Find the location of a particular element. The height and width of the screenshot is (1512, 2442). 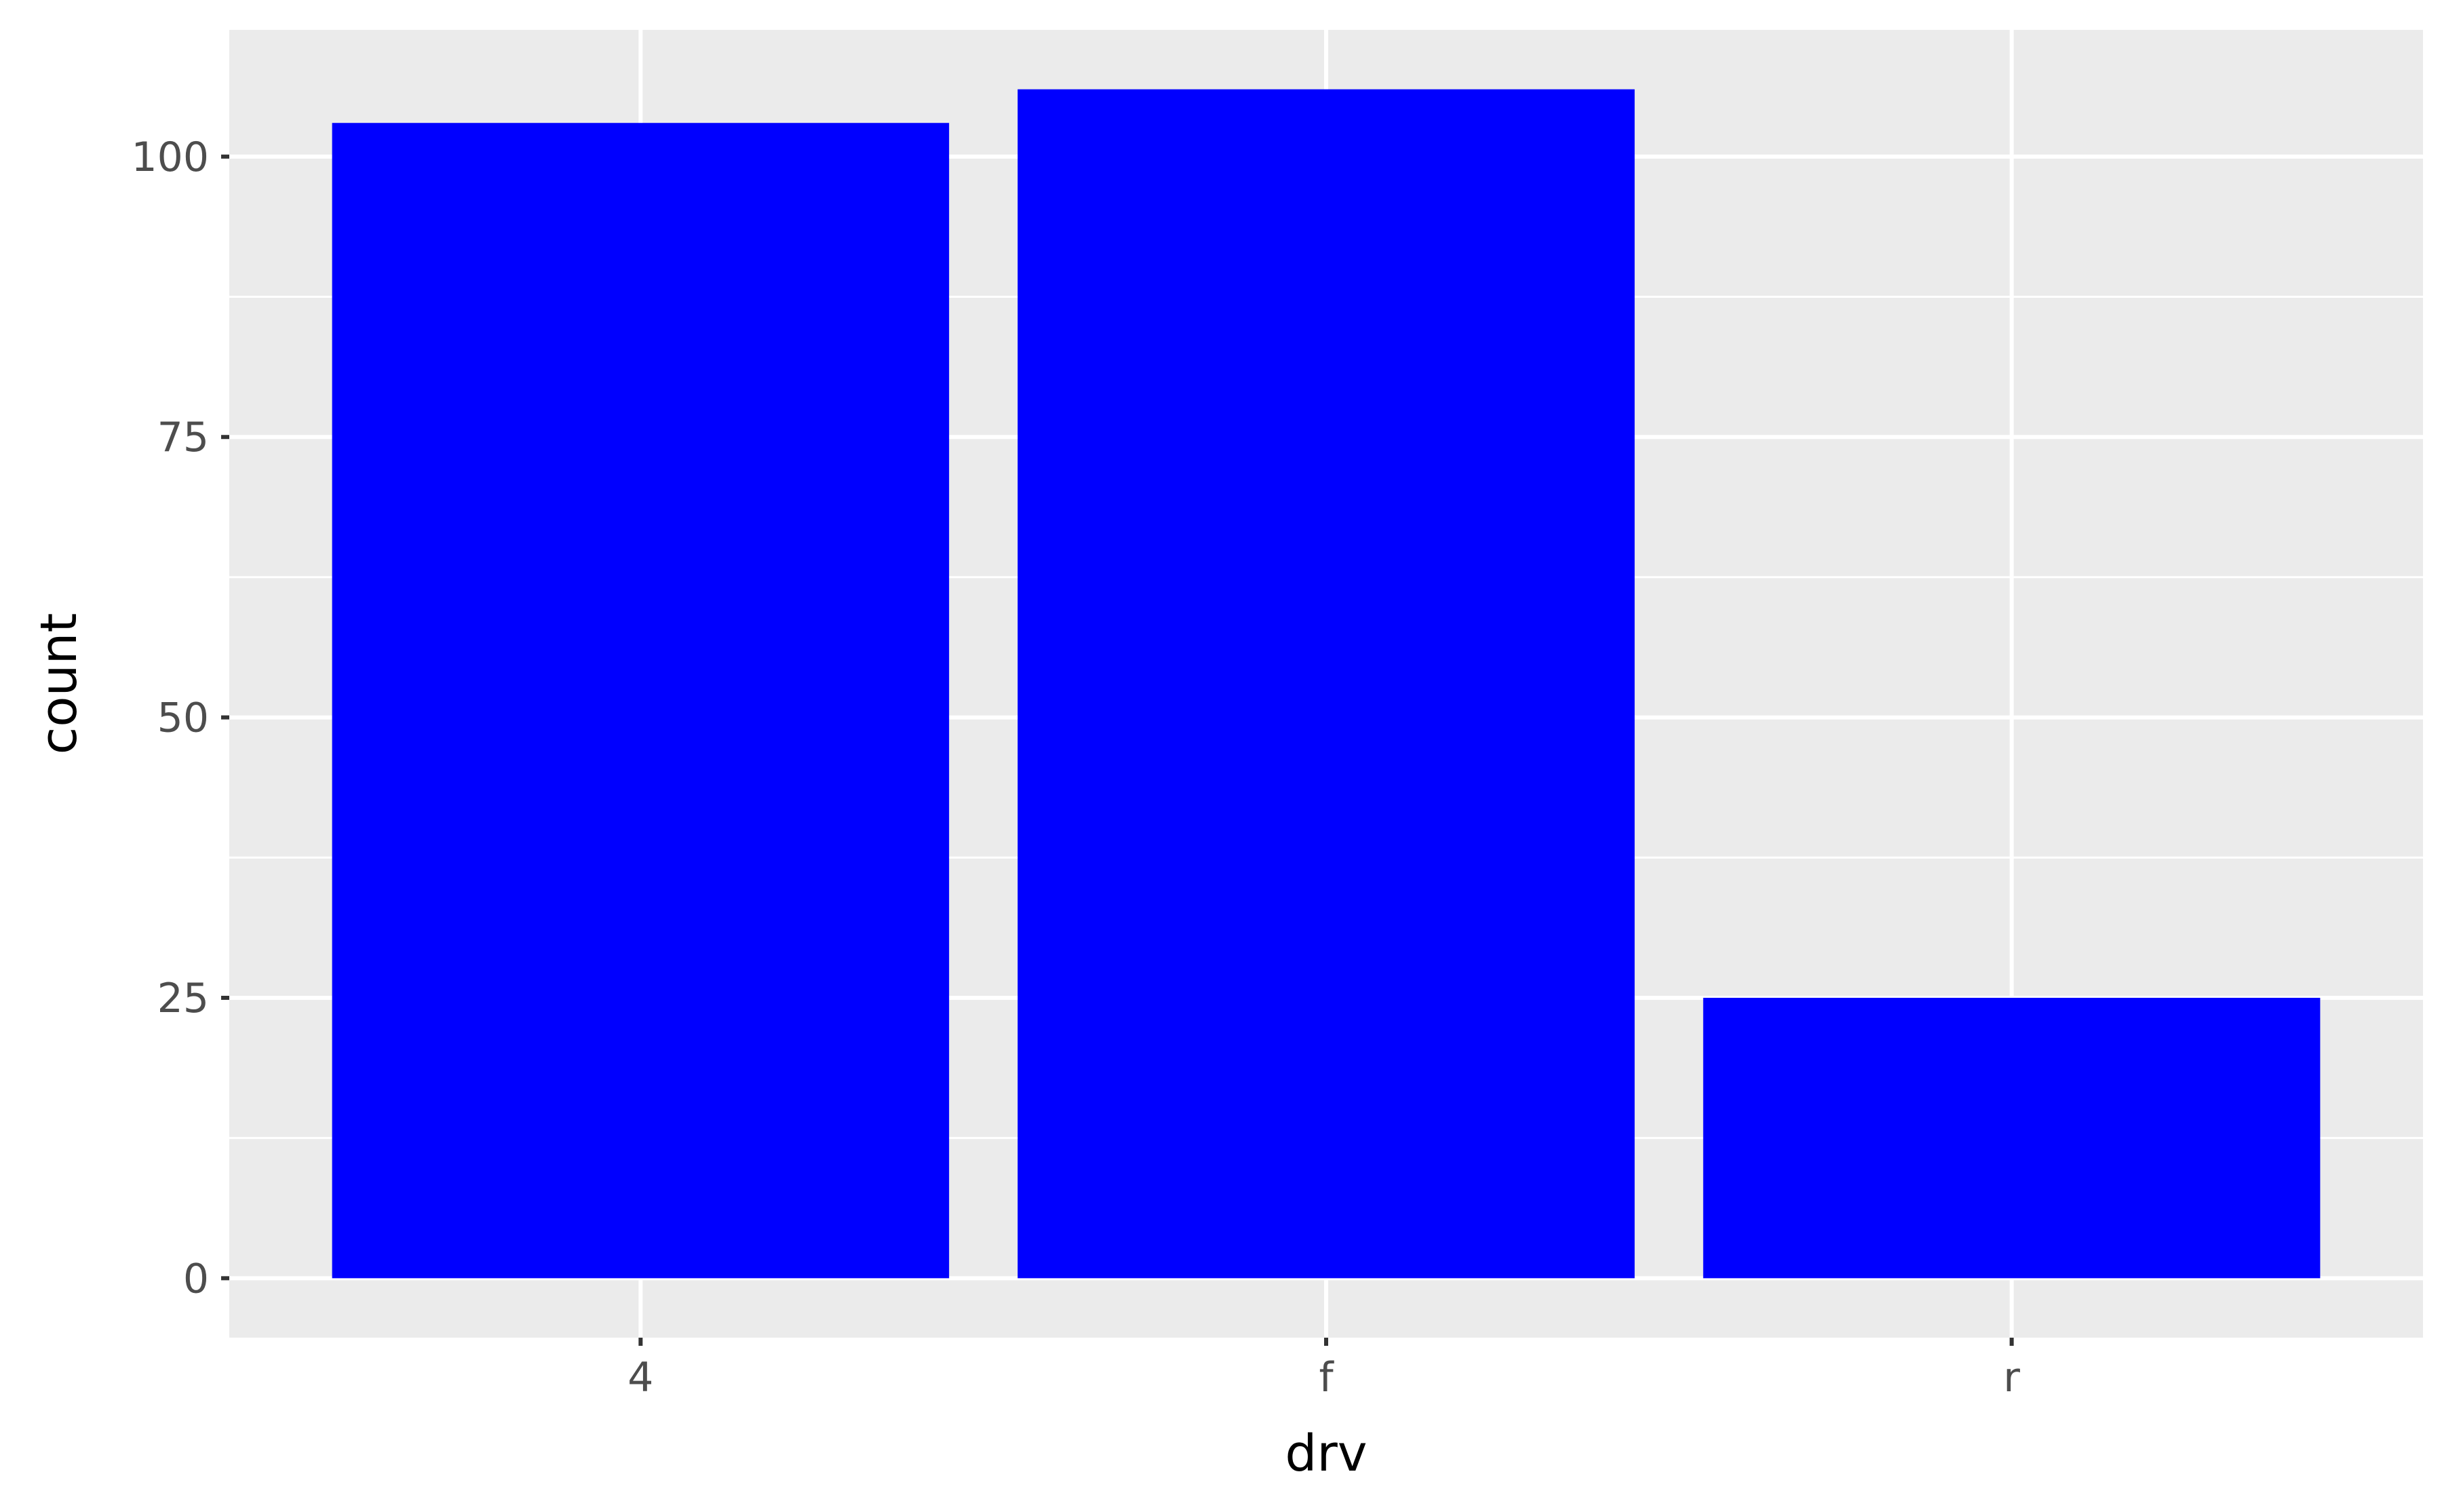

y-tick-label: 75 is located at coordinates (183, 438).